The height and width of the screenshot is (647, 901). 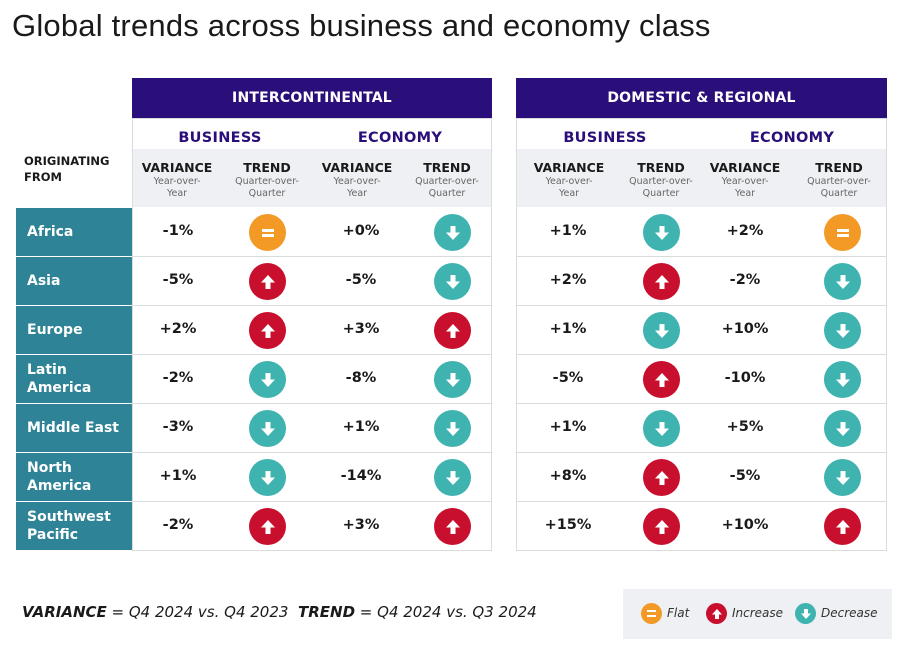 What do you see at coordinates (568, 476) in the screenshot?
I see `variance-value: +8%` at bounding box center [568, 476].